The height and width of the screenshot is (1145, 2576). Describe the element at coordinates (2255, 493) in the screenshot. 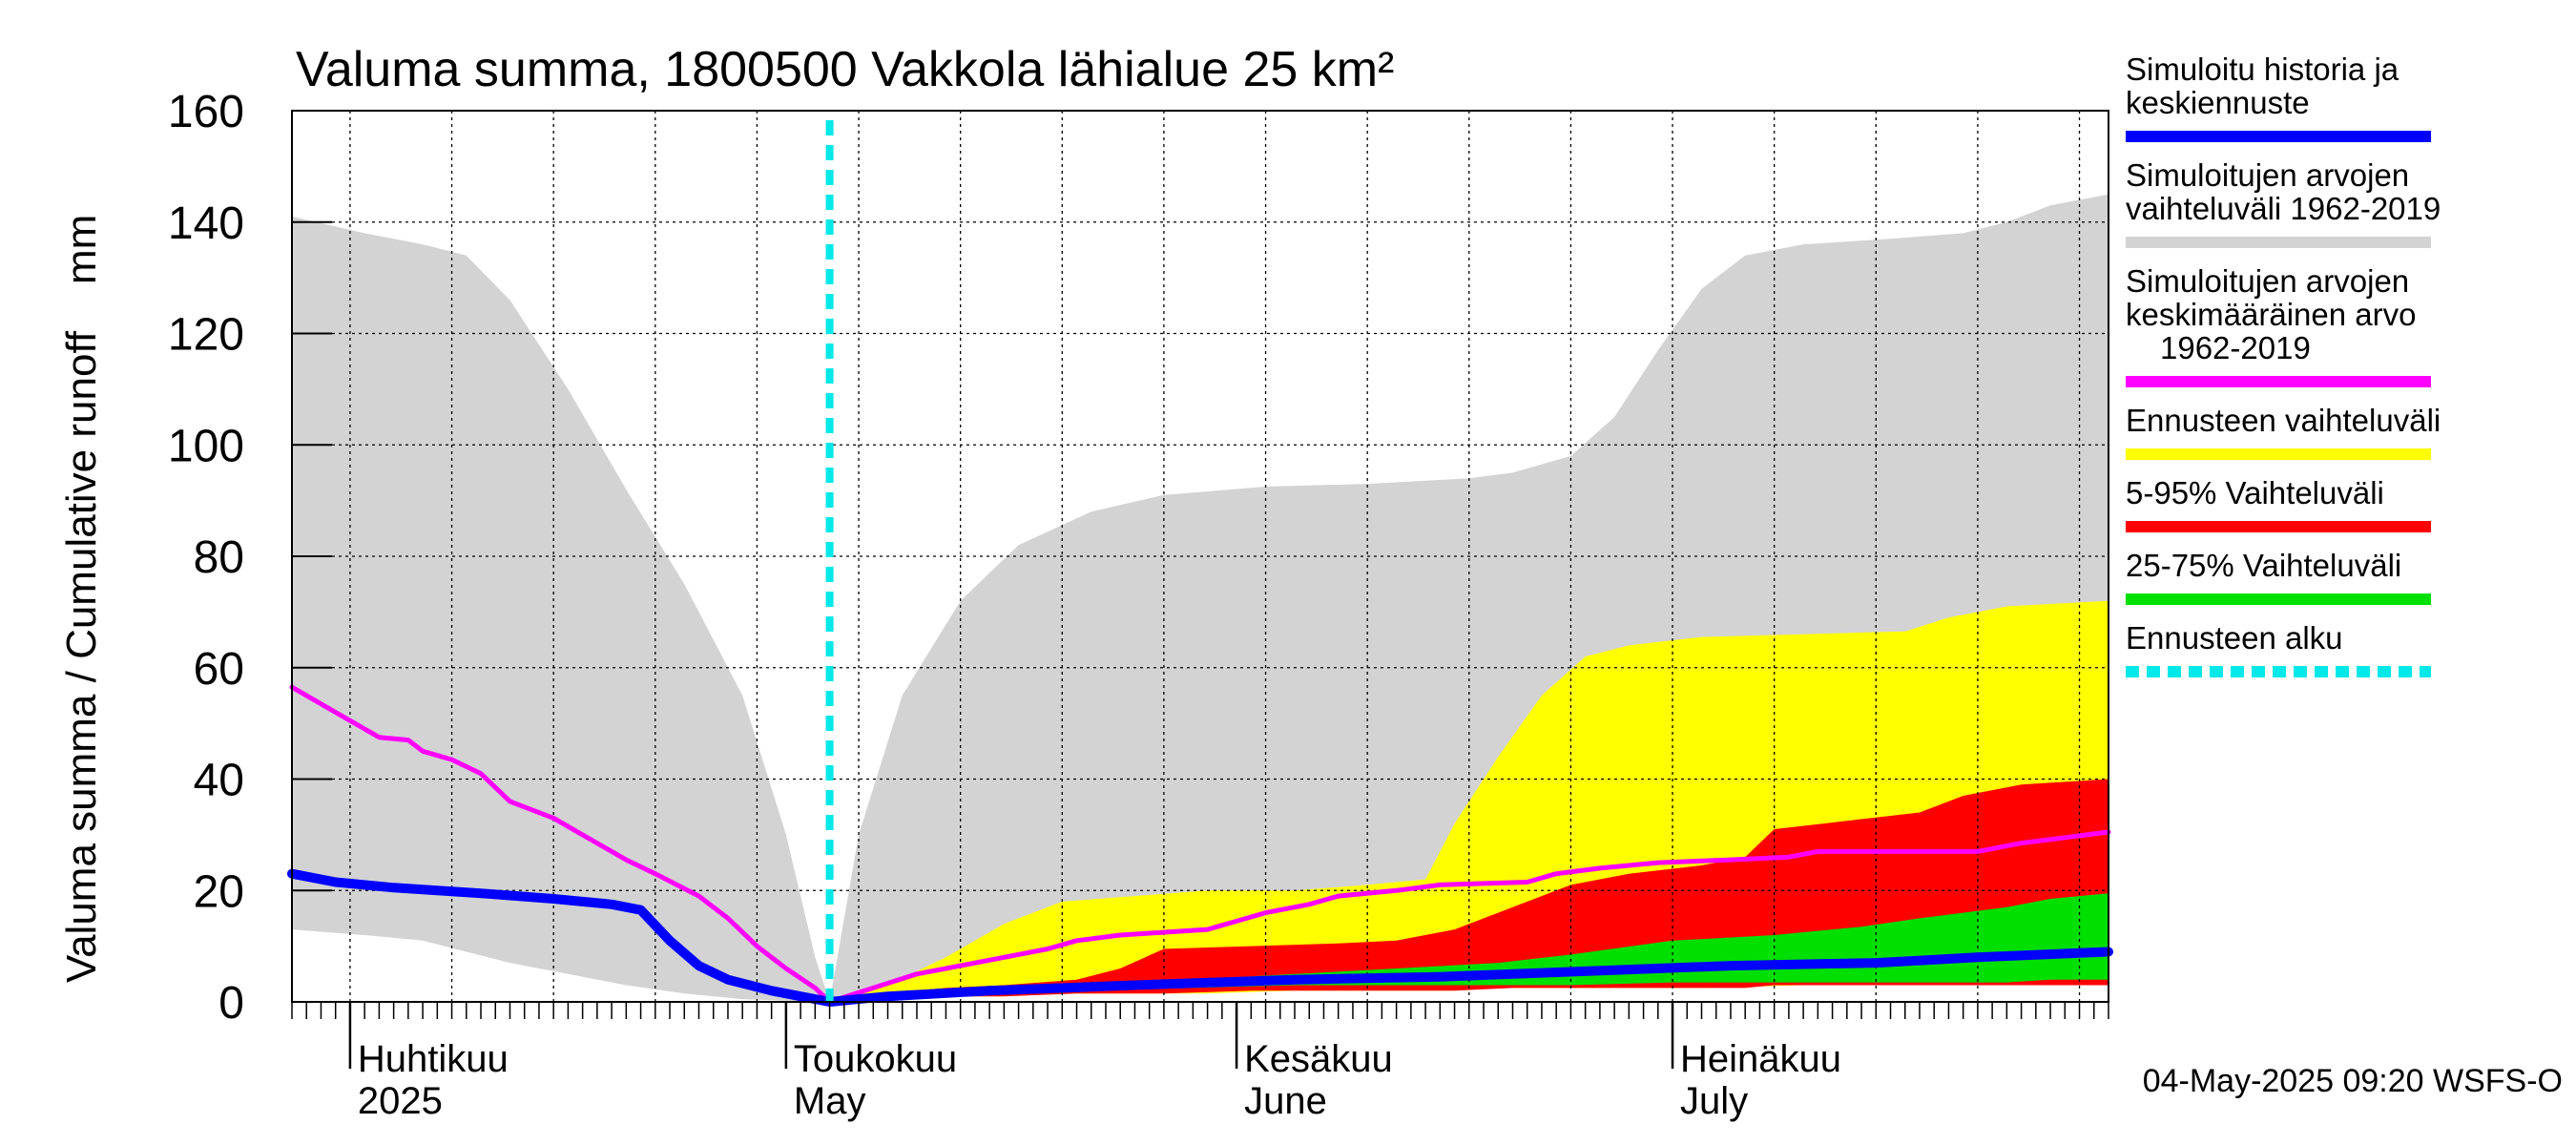

I see `legend-label: 5-95% Vaihteluväli` at that location.